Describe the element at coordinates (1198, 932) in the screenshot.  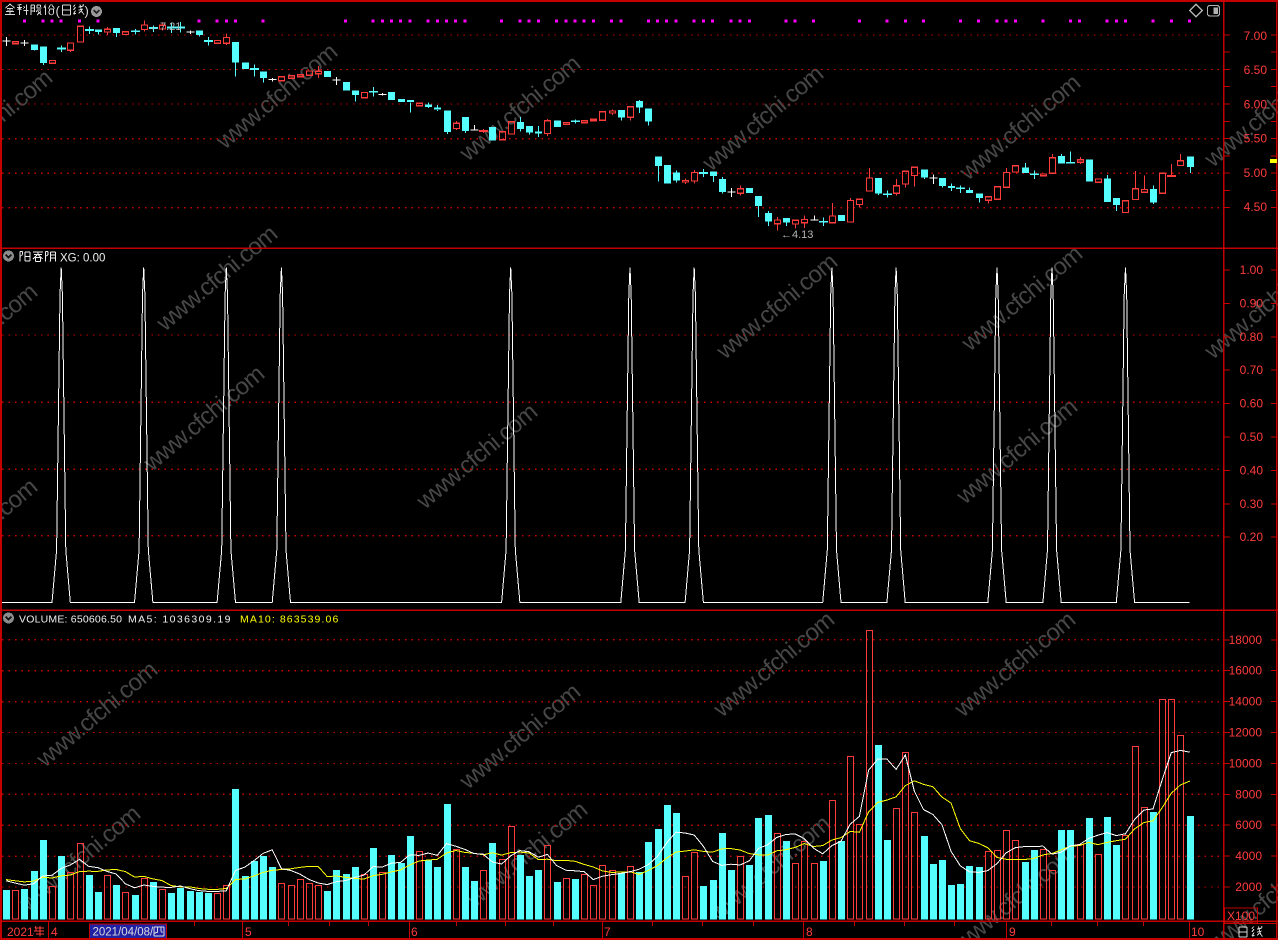
I see `svg-text: 10` at that location.